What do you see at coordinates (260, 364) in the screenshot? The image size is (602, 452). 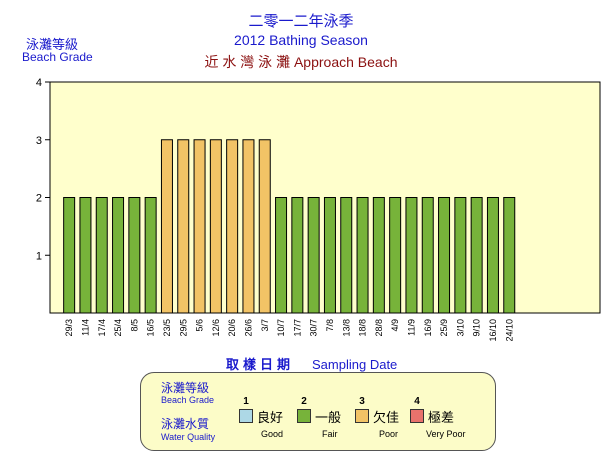 I see `x-axis-label-chinese: 取樣日期` at bounding box center [260, 364].